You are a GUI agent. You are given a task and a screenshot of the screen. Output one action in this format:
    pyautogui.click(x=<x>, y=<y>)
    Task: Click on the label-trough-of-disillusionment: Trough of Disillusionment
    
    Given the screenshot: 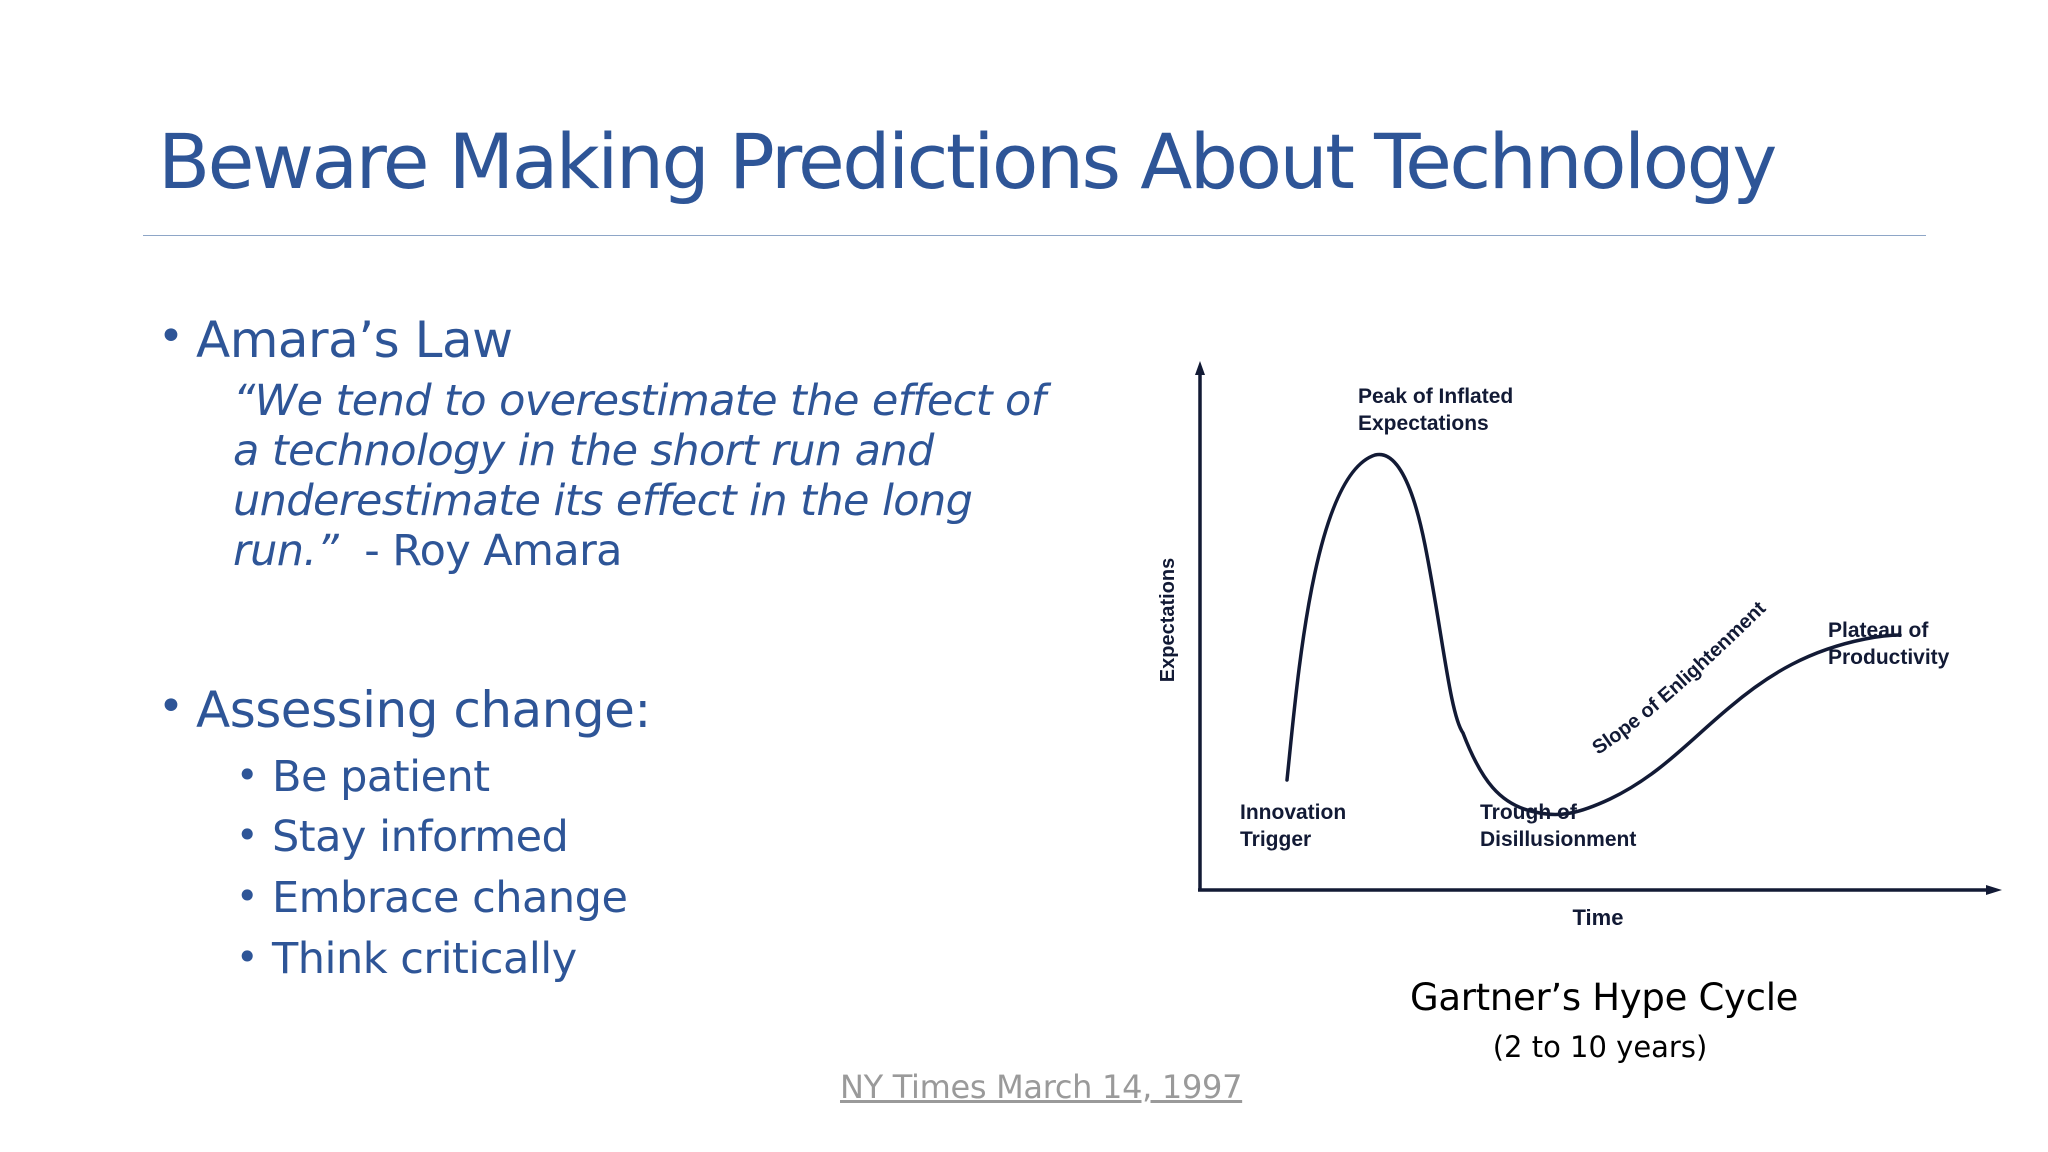 What is the action you would take?
    pyautogui.click(x=1558, y=826)
    